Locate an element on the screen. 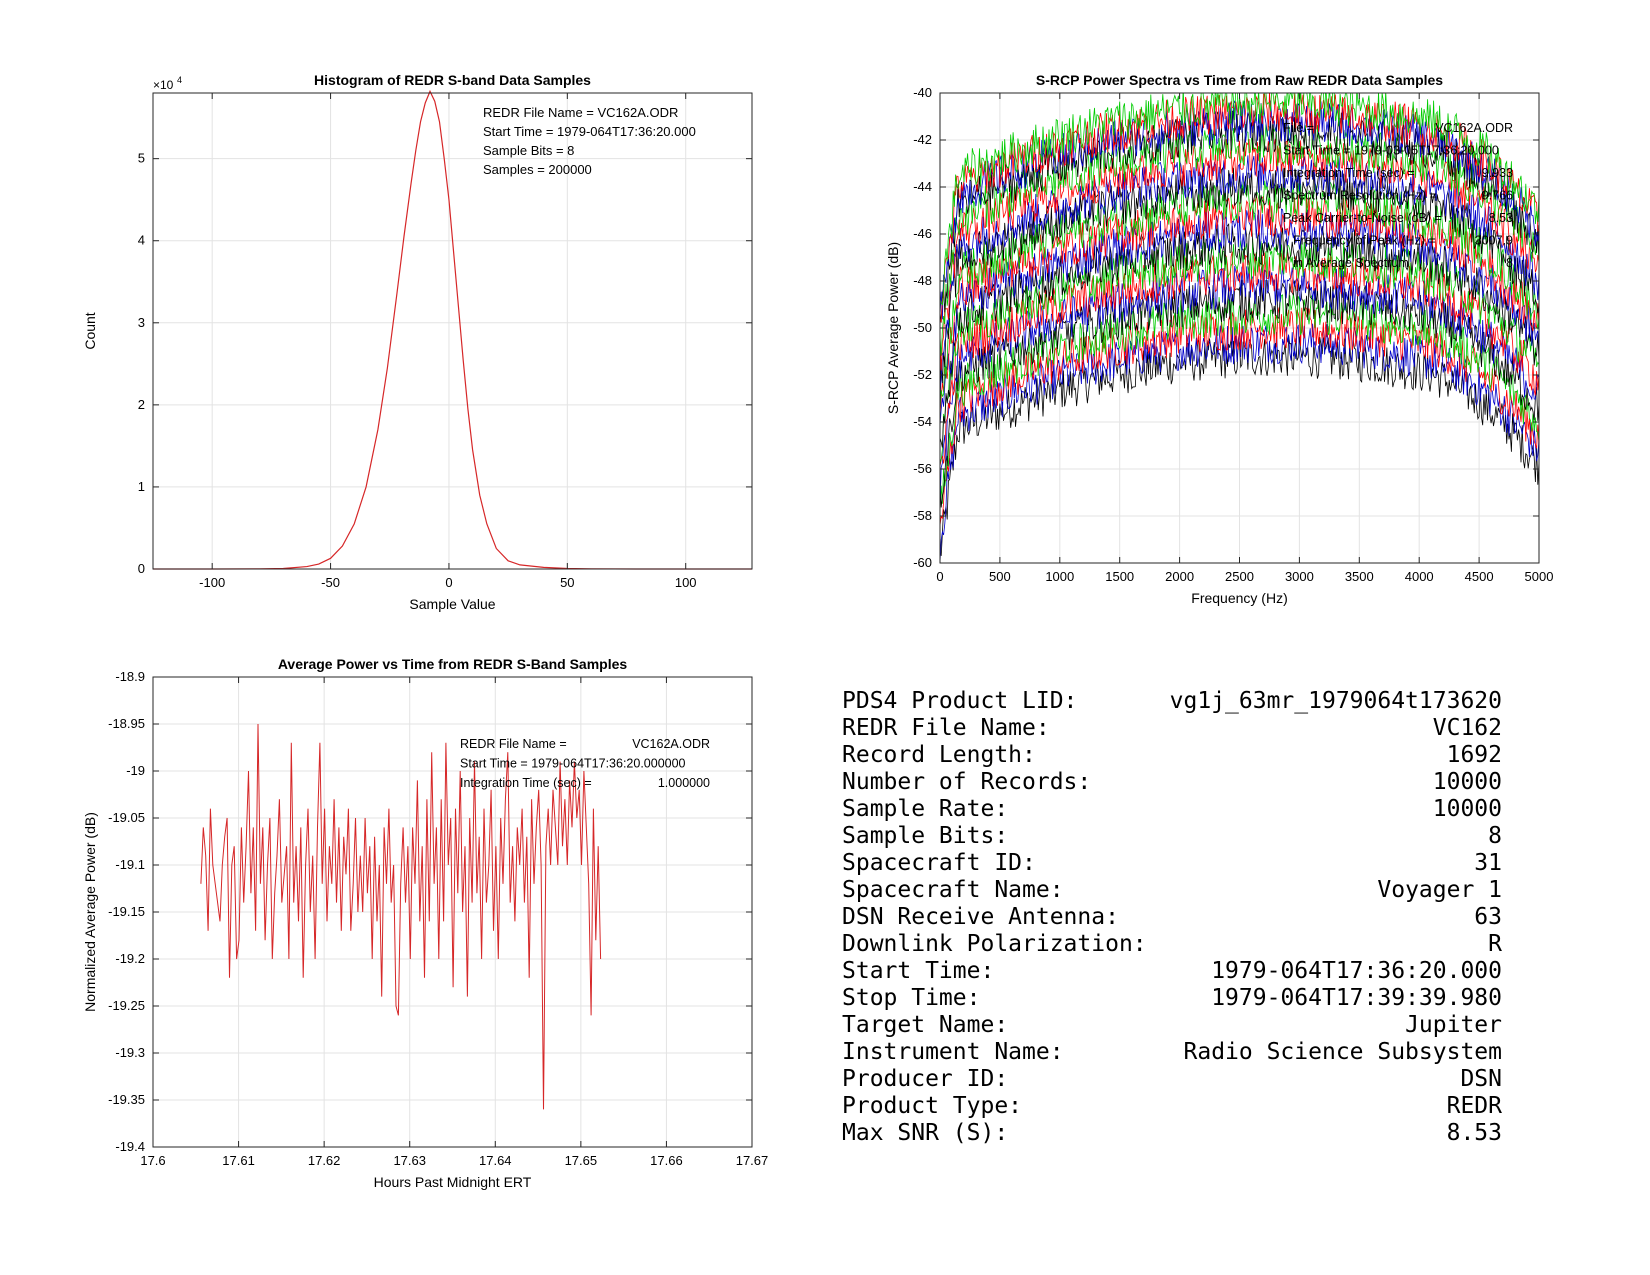  annotation-label: Start Time = 1979-064T17:36:20.000000 is located at coordinates (573, 764).